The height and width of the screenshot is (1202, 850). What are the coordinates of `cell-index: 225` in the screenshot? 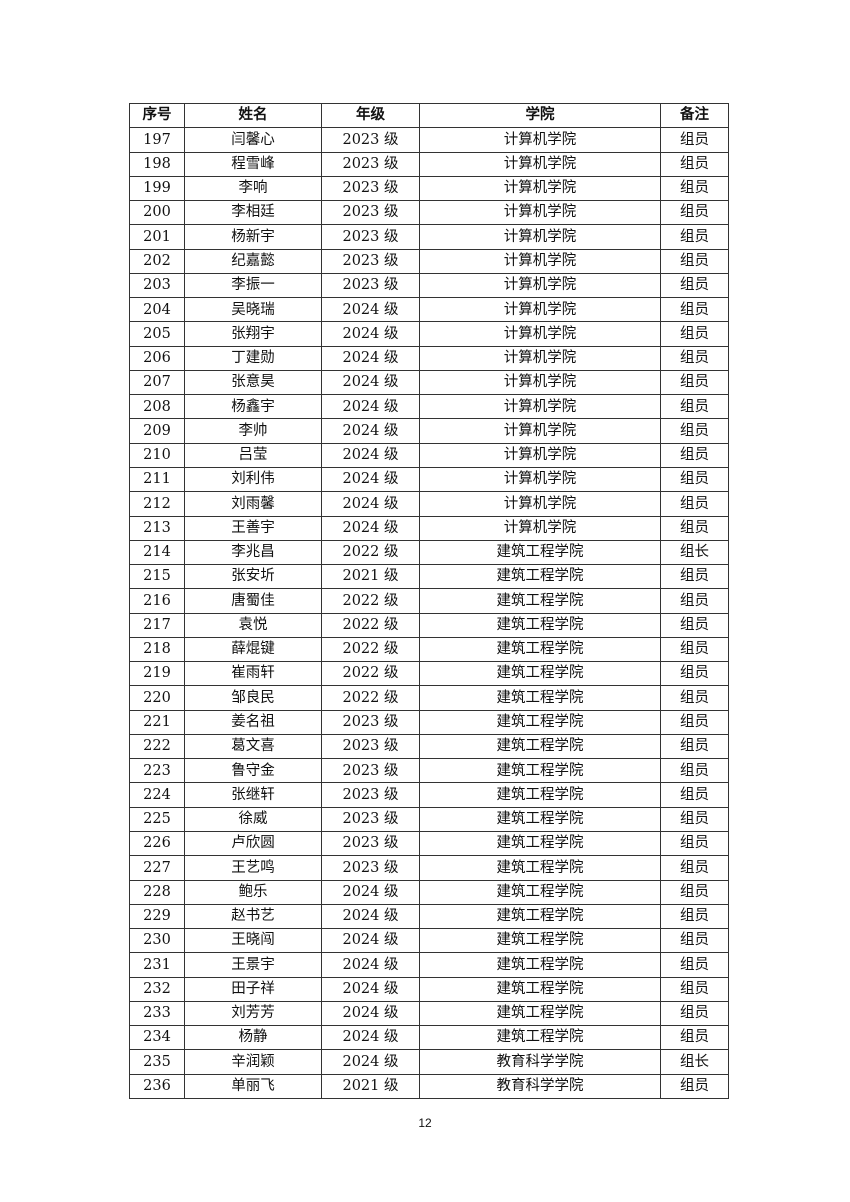 It's located at (157, 819).